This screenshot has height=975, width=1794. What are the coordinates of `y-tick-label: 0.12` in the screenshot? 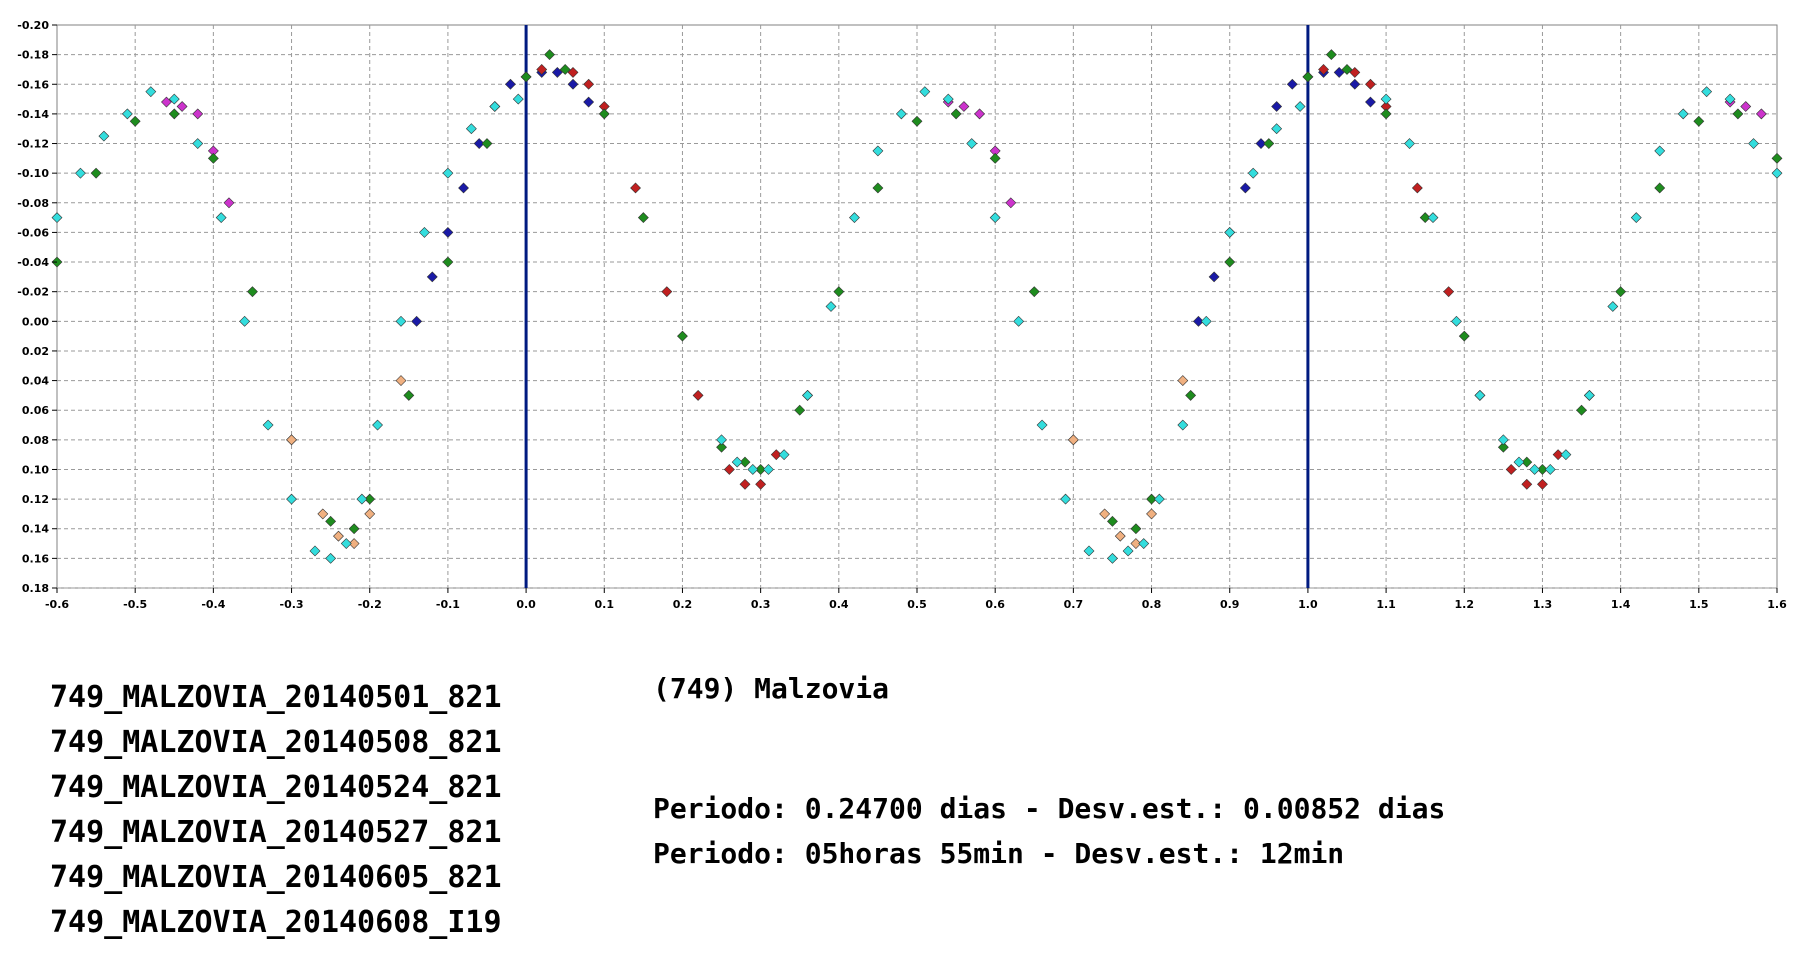 It's located at (35, 499).